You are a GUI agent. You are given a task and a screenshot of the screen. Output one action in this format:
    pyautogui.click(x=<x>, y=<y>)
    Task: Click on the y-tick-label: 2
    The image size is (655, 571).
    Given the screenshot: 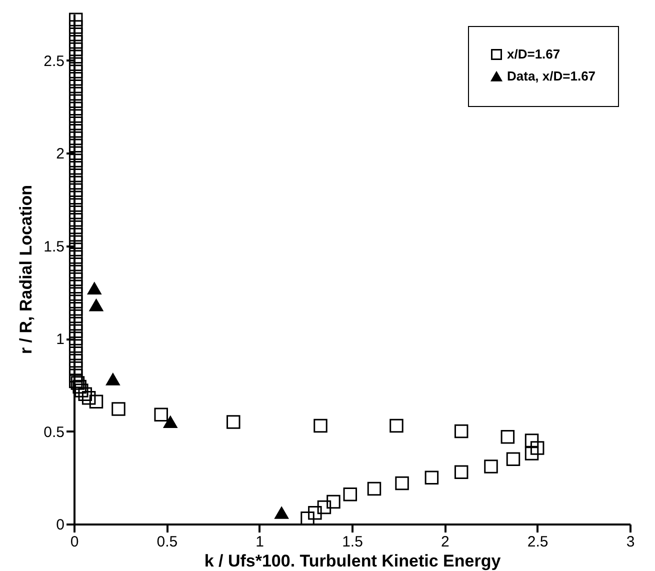 What is the action you would take?
    pyautogui.click(x=60, y=154)
    